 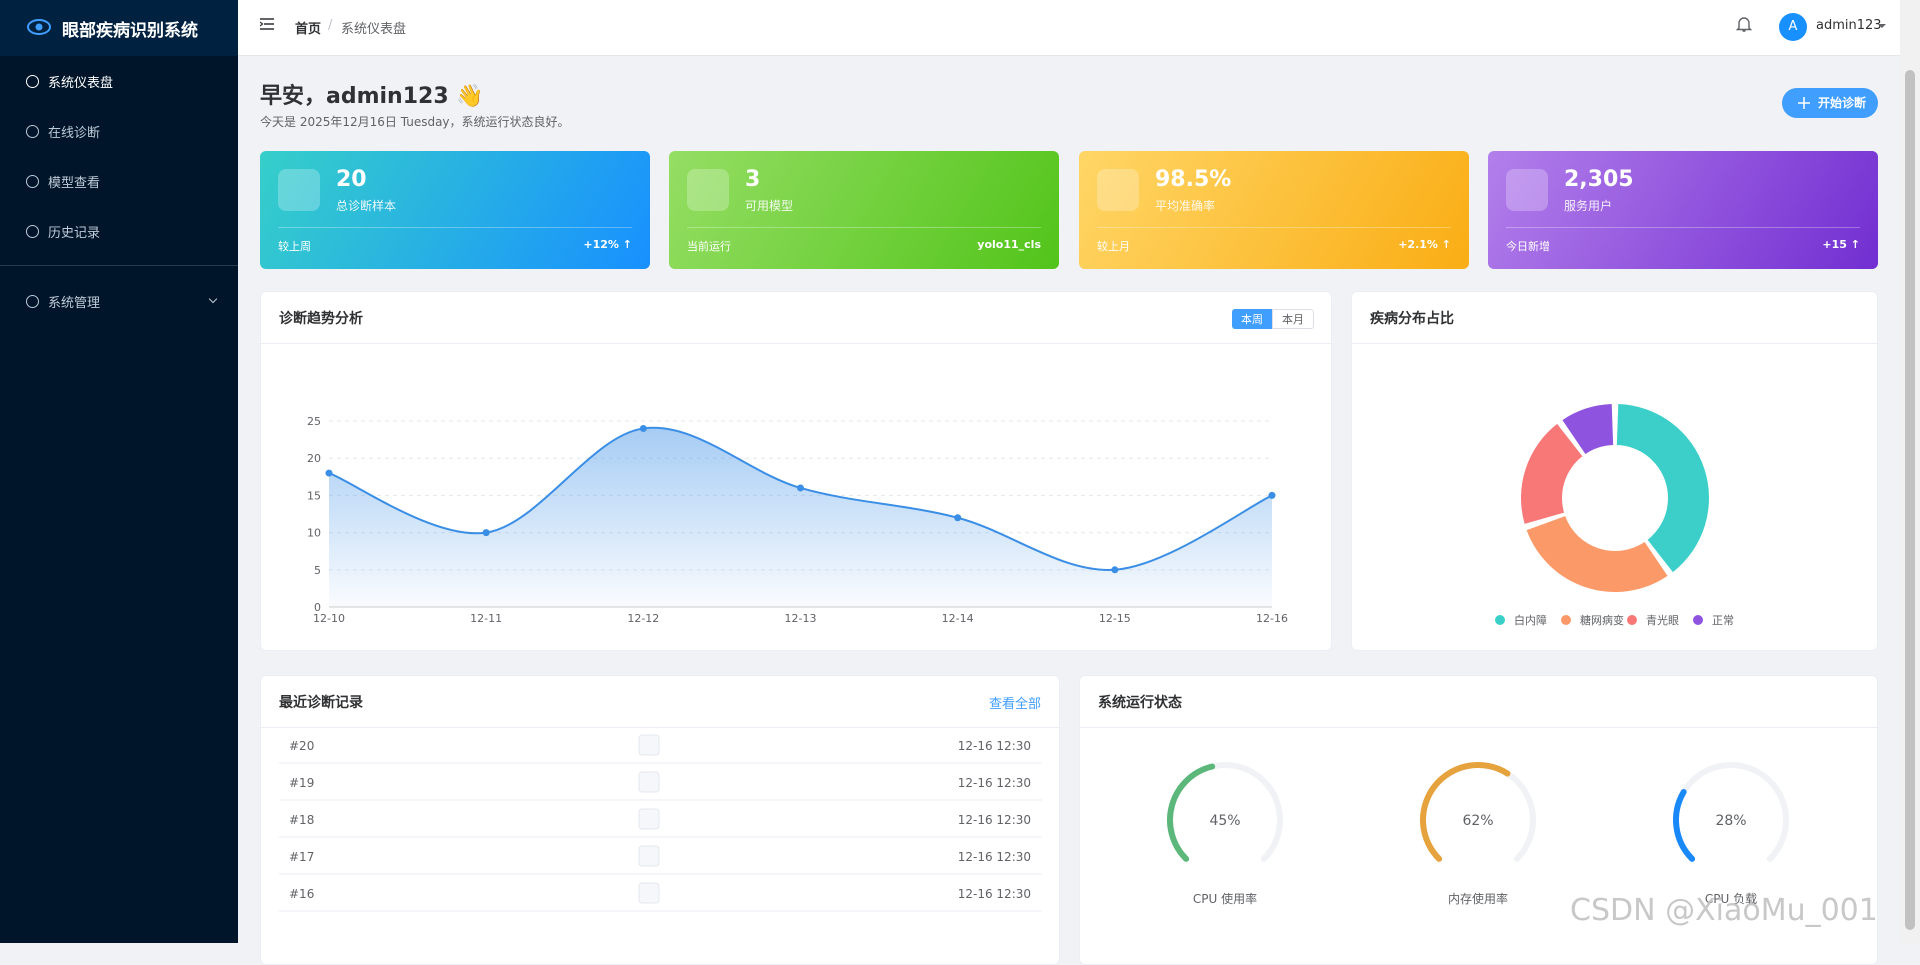 What do you see at coordinates (329, 618) in the screenshot?
I see `x-tick-label: 12-10` at bounding box center [329, 618].